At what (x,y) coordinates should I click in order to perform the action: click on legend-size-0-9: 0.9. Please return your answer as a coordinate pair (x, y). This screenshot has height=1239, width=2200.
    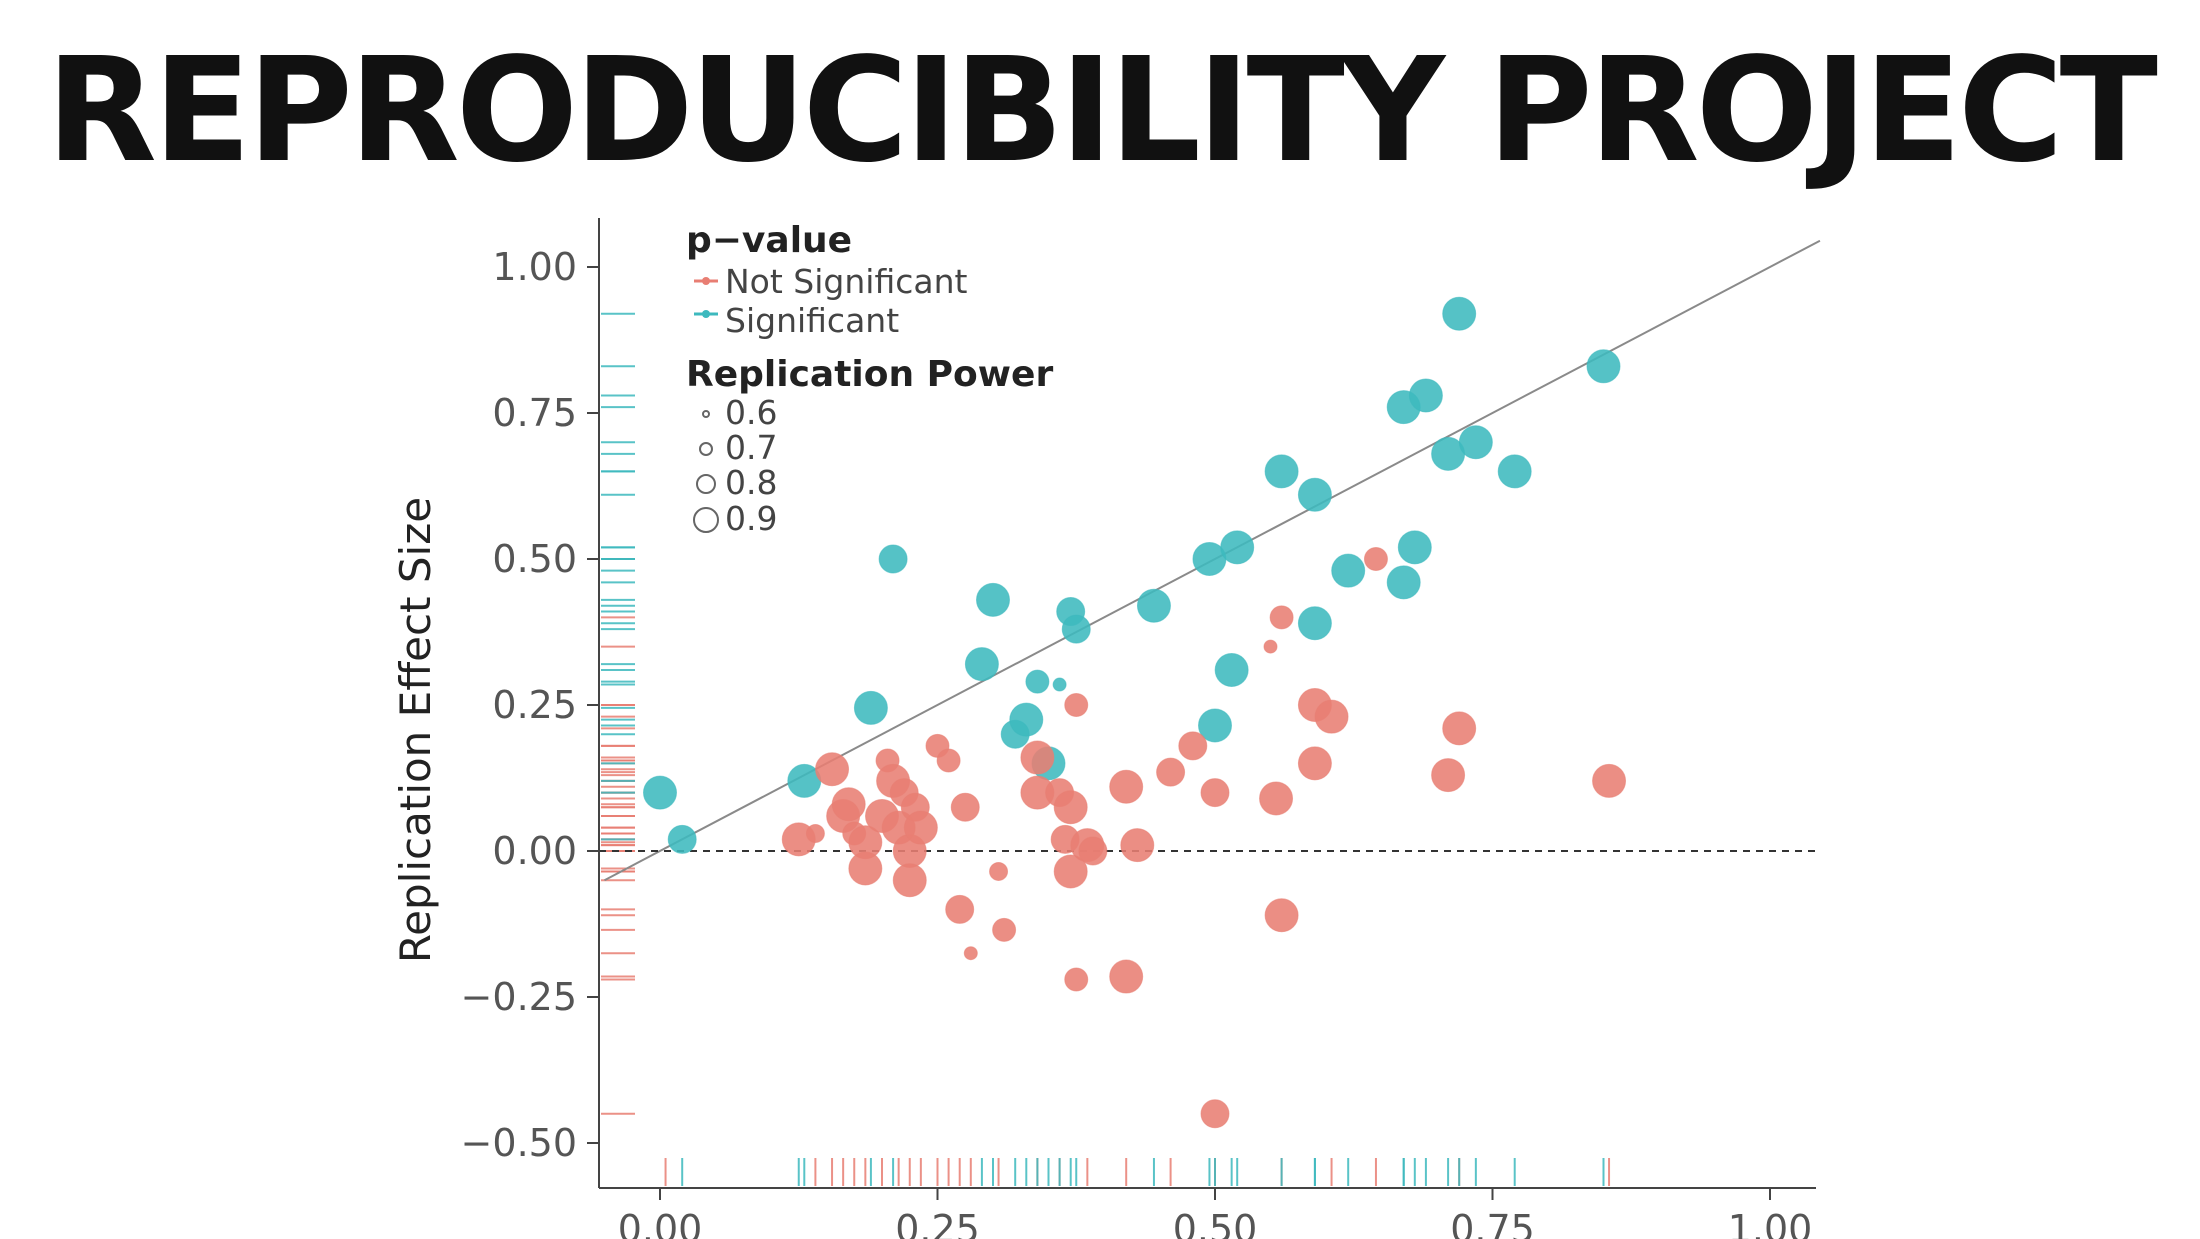
    Looking at the image, I should click on (751, 518).